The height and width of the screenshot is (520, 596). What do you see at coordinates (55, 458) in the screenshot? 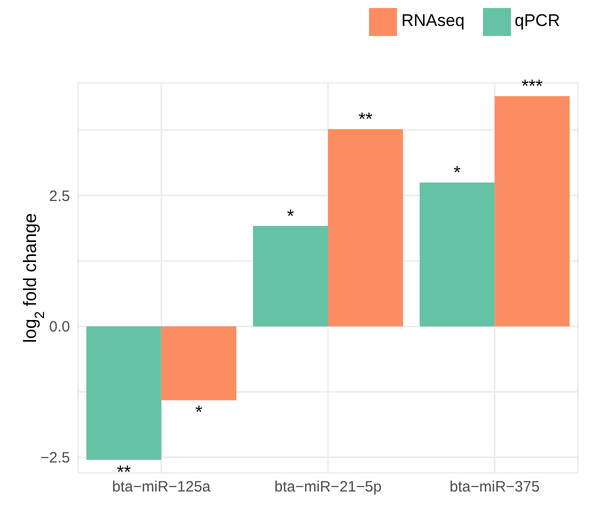
I see `y-tick-label: −2.5` at bounding box center [55, 458].